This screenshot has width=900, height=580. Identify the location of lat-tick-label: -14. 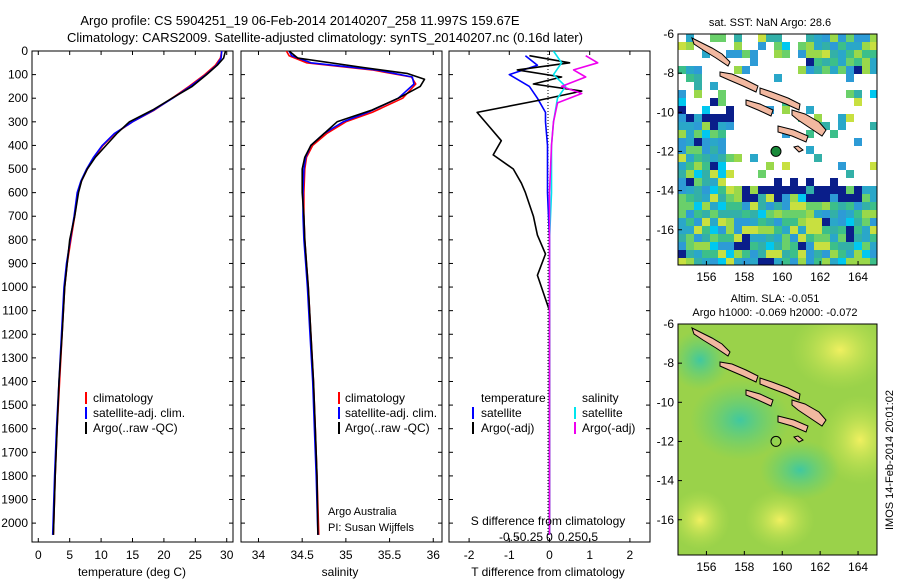
(666, 481).